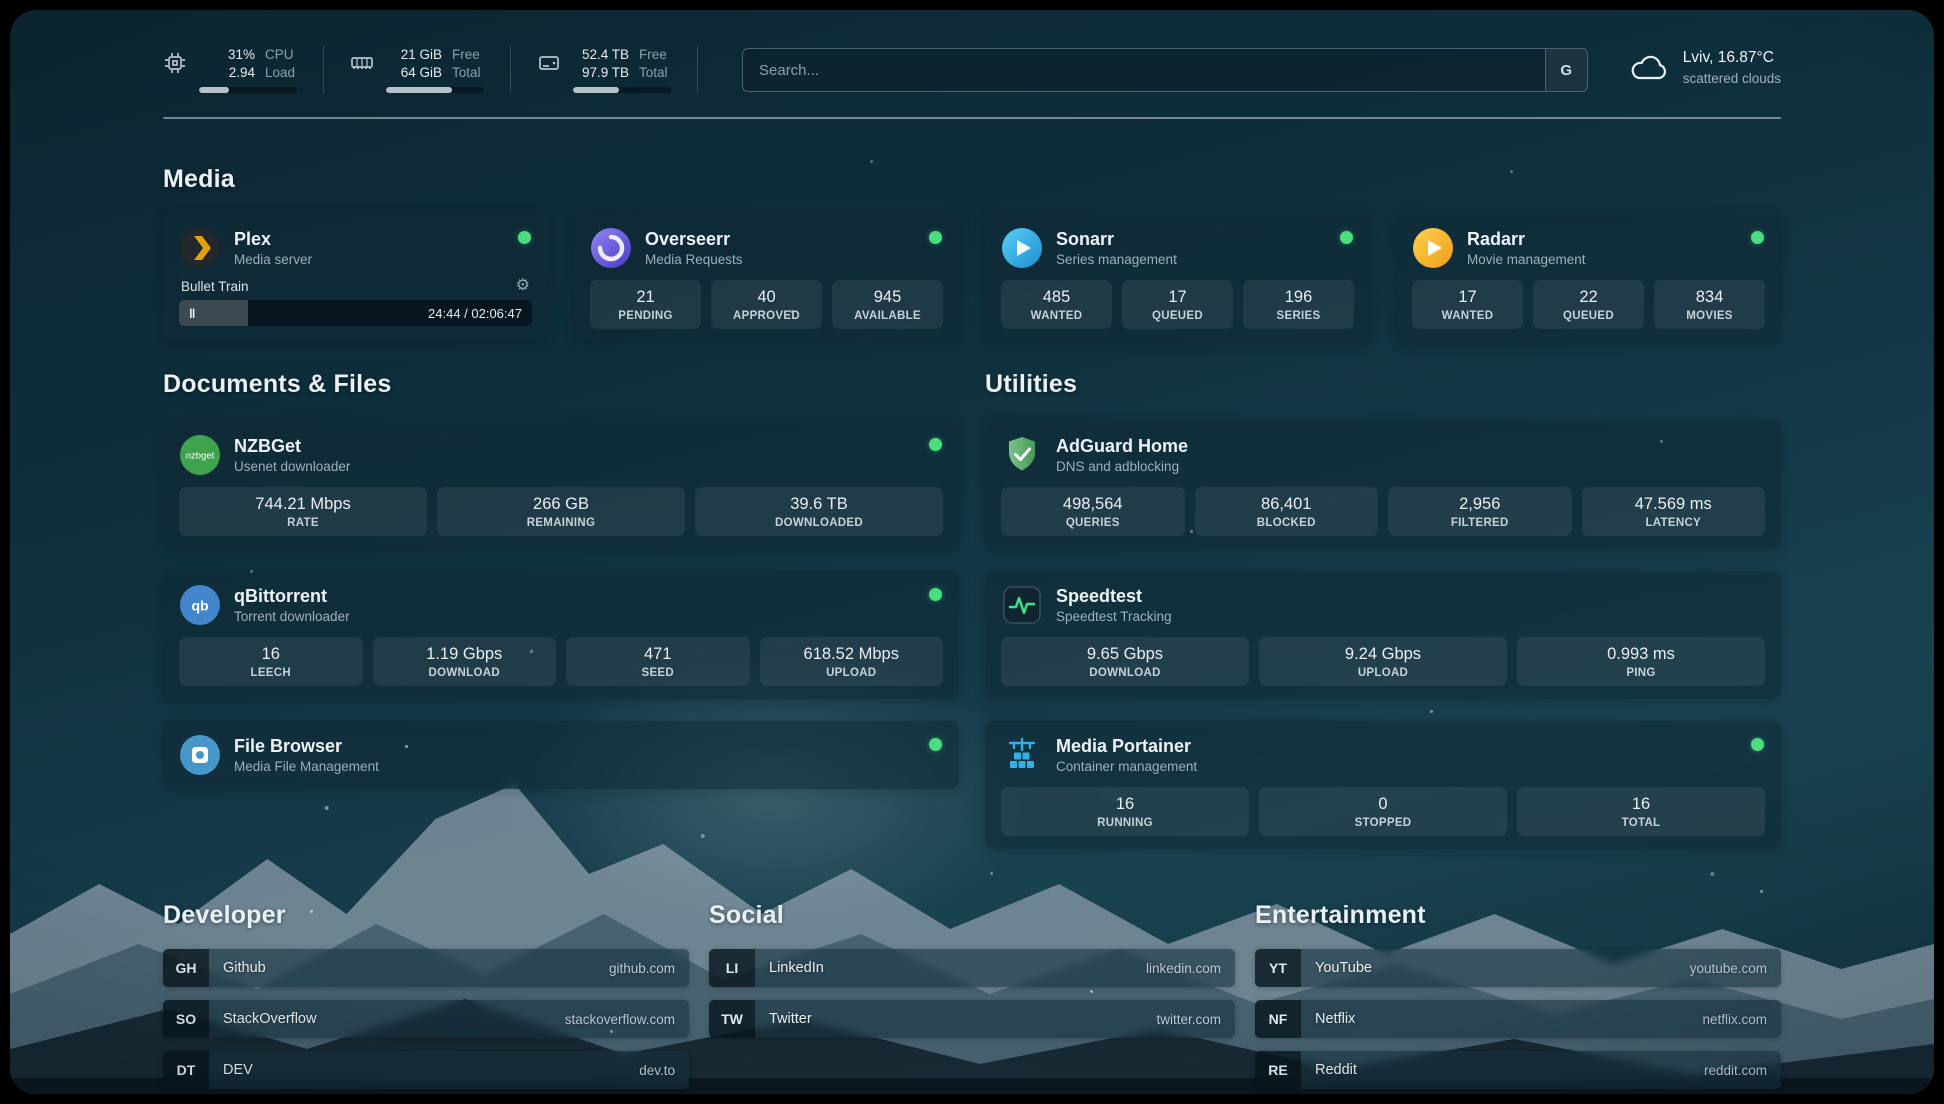 The height and width of the screenshot is (1104, 1944). I want to click on system-stats: 31% CPU 2.94 Load, so click(443, 70).